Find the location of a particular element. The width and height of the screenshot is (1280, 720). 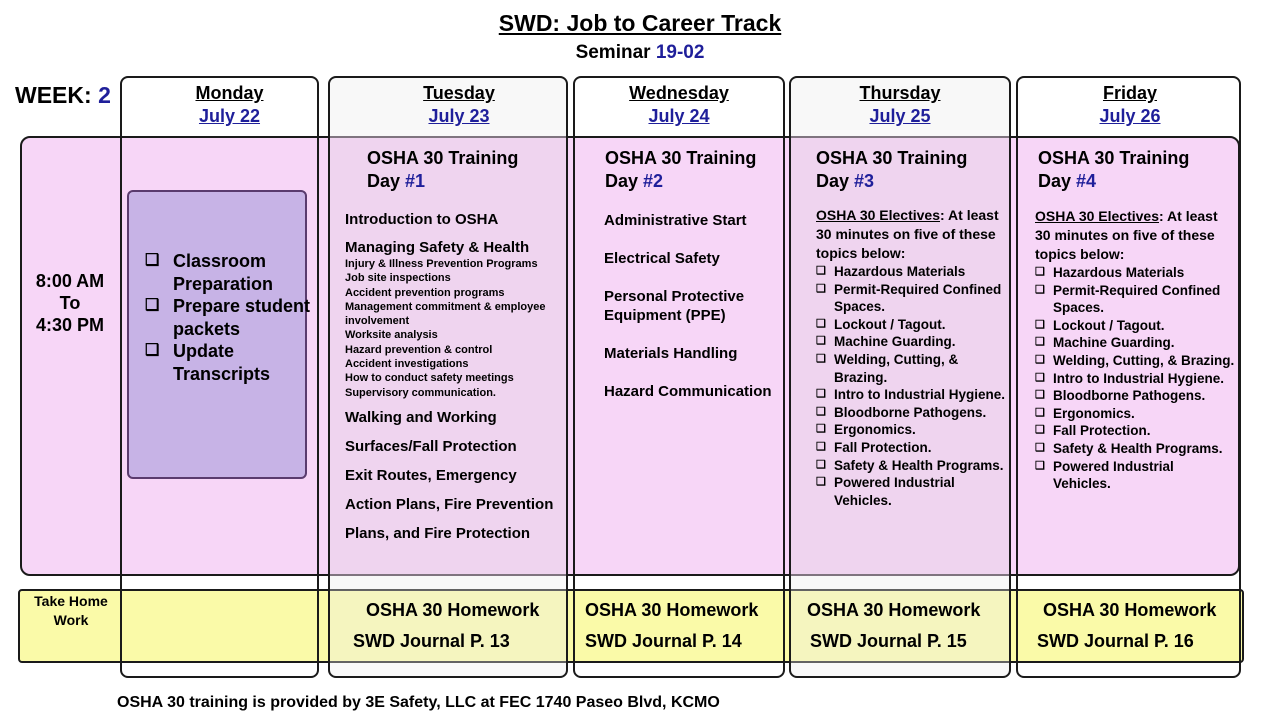

list-item: Supervisory communication. is located at coordinates (420, 392).